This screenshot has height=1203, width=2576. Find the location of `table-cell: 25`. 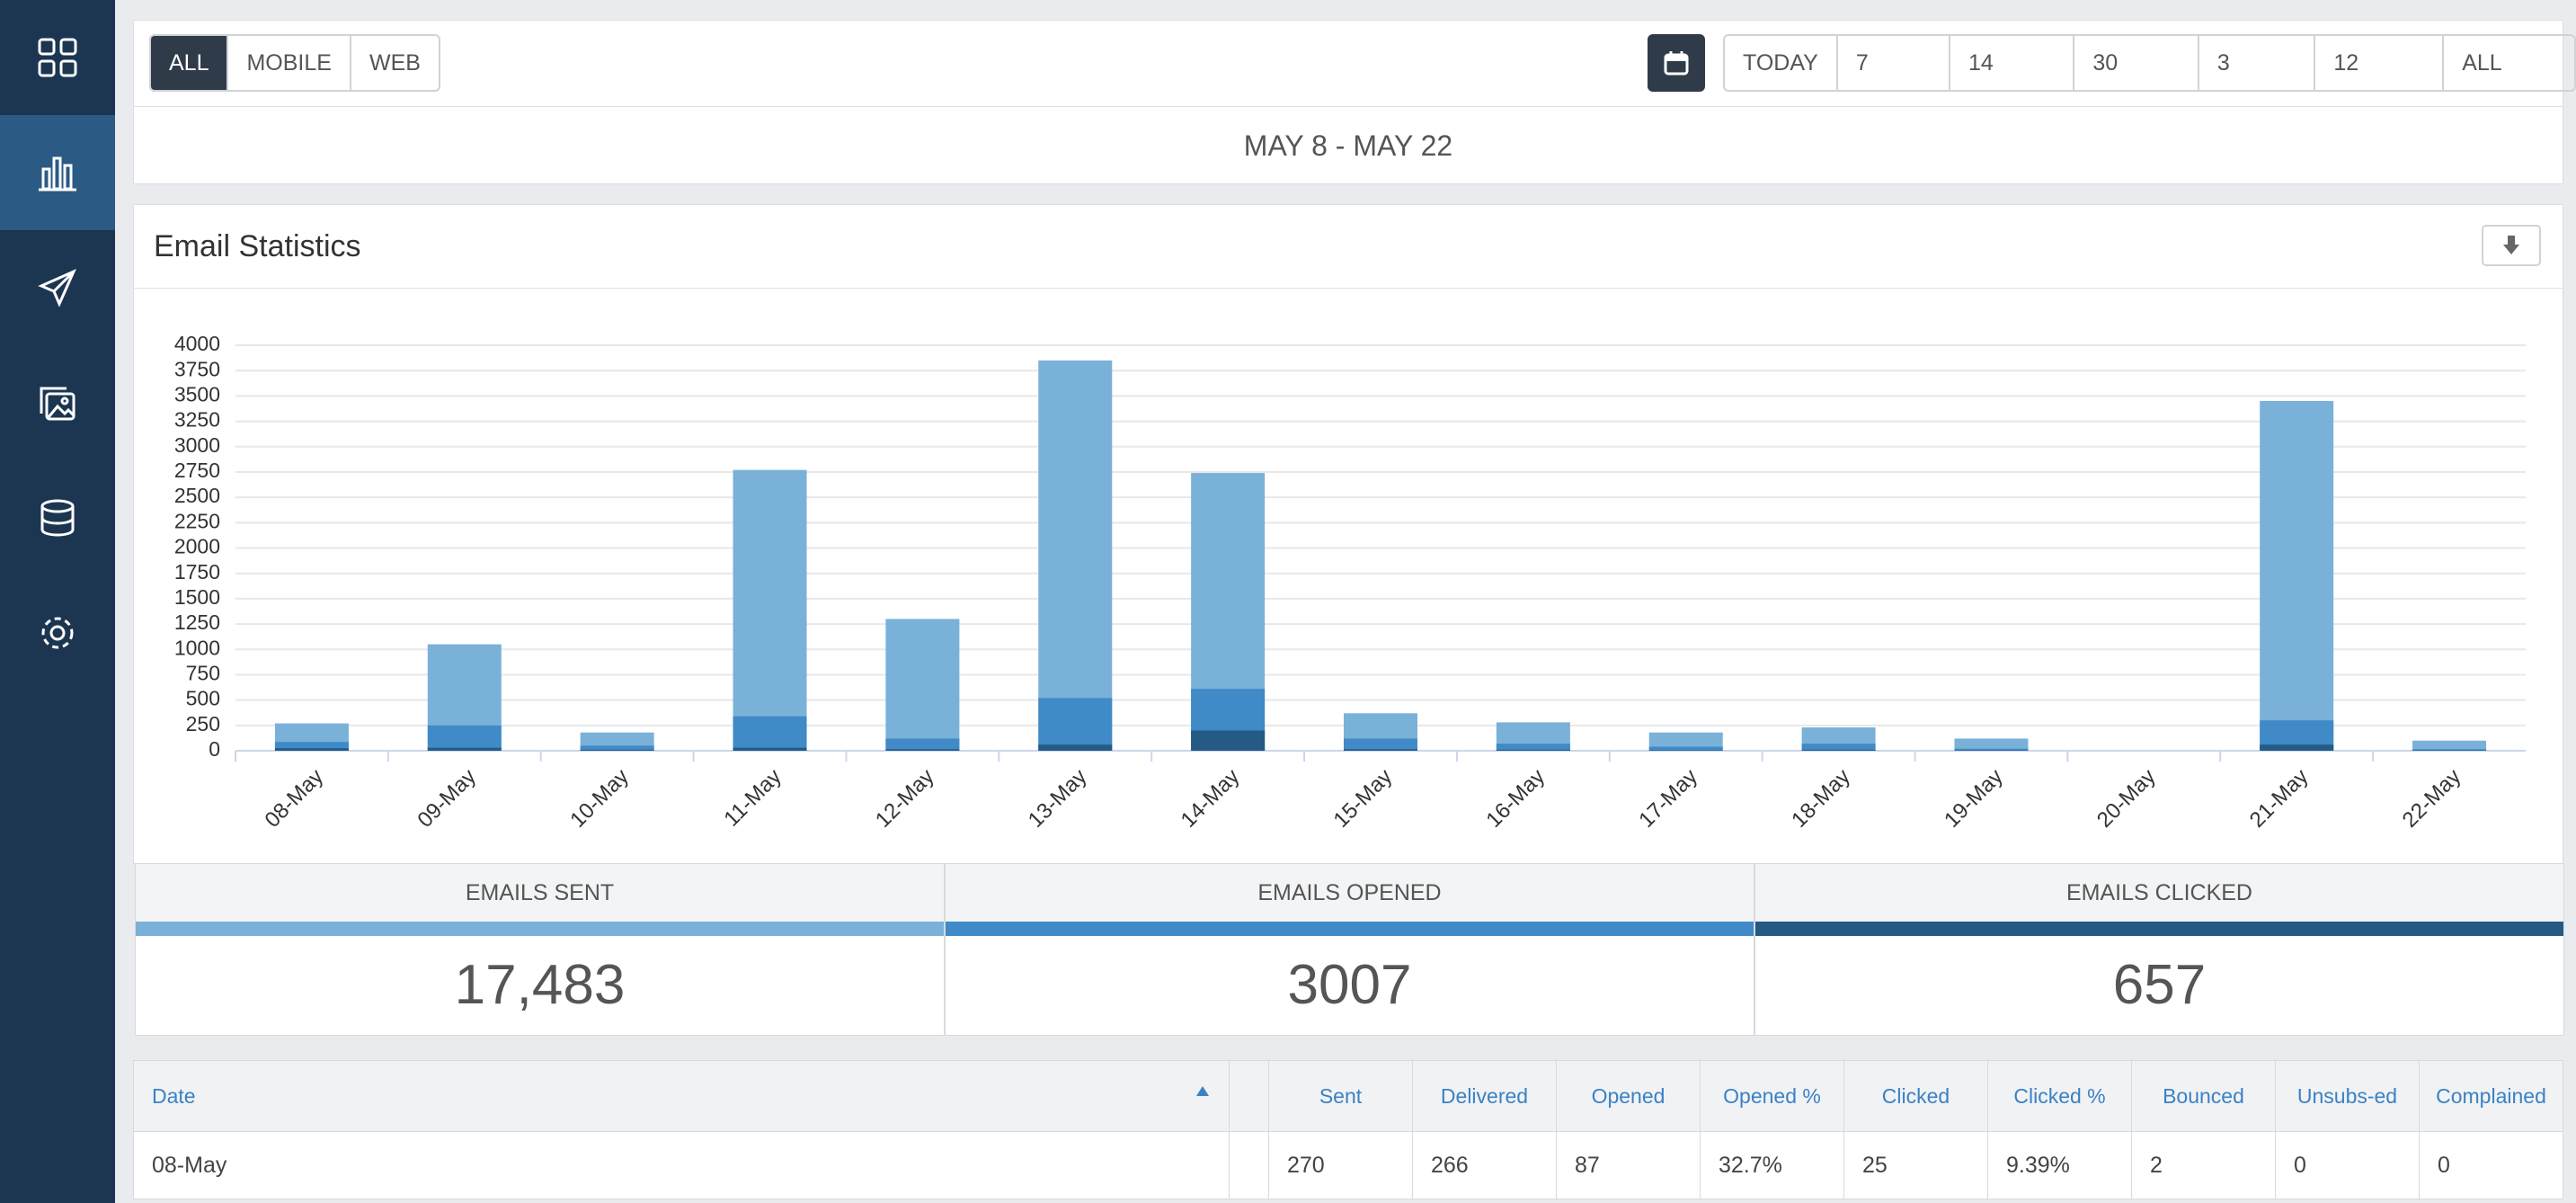

table-cell: 25 is located at coordinates (1915, 1165).